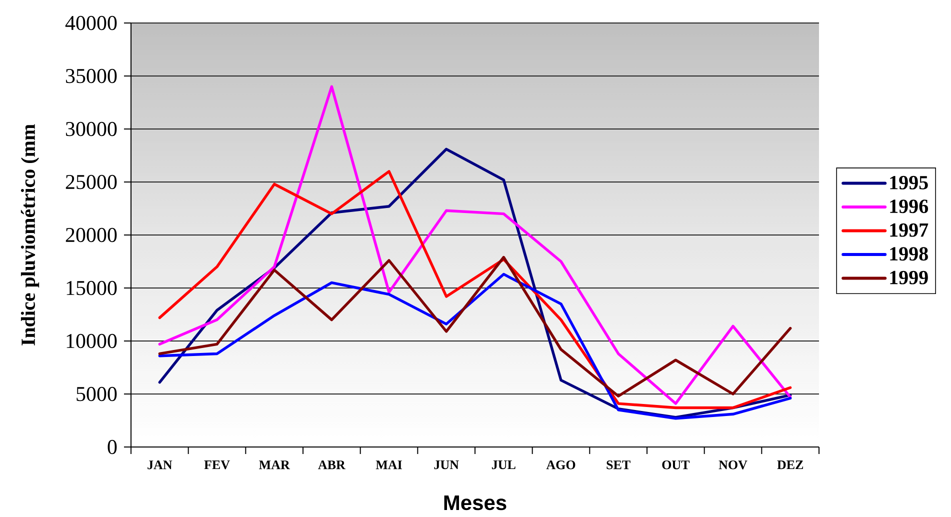 The height and width of the screenshot is (517, 951). I want to click on x-tick-label: JUN, so click(446, 465).